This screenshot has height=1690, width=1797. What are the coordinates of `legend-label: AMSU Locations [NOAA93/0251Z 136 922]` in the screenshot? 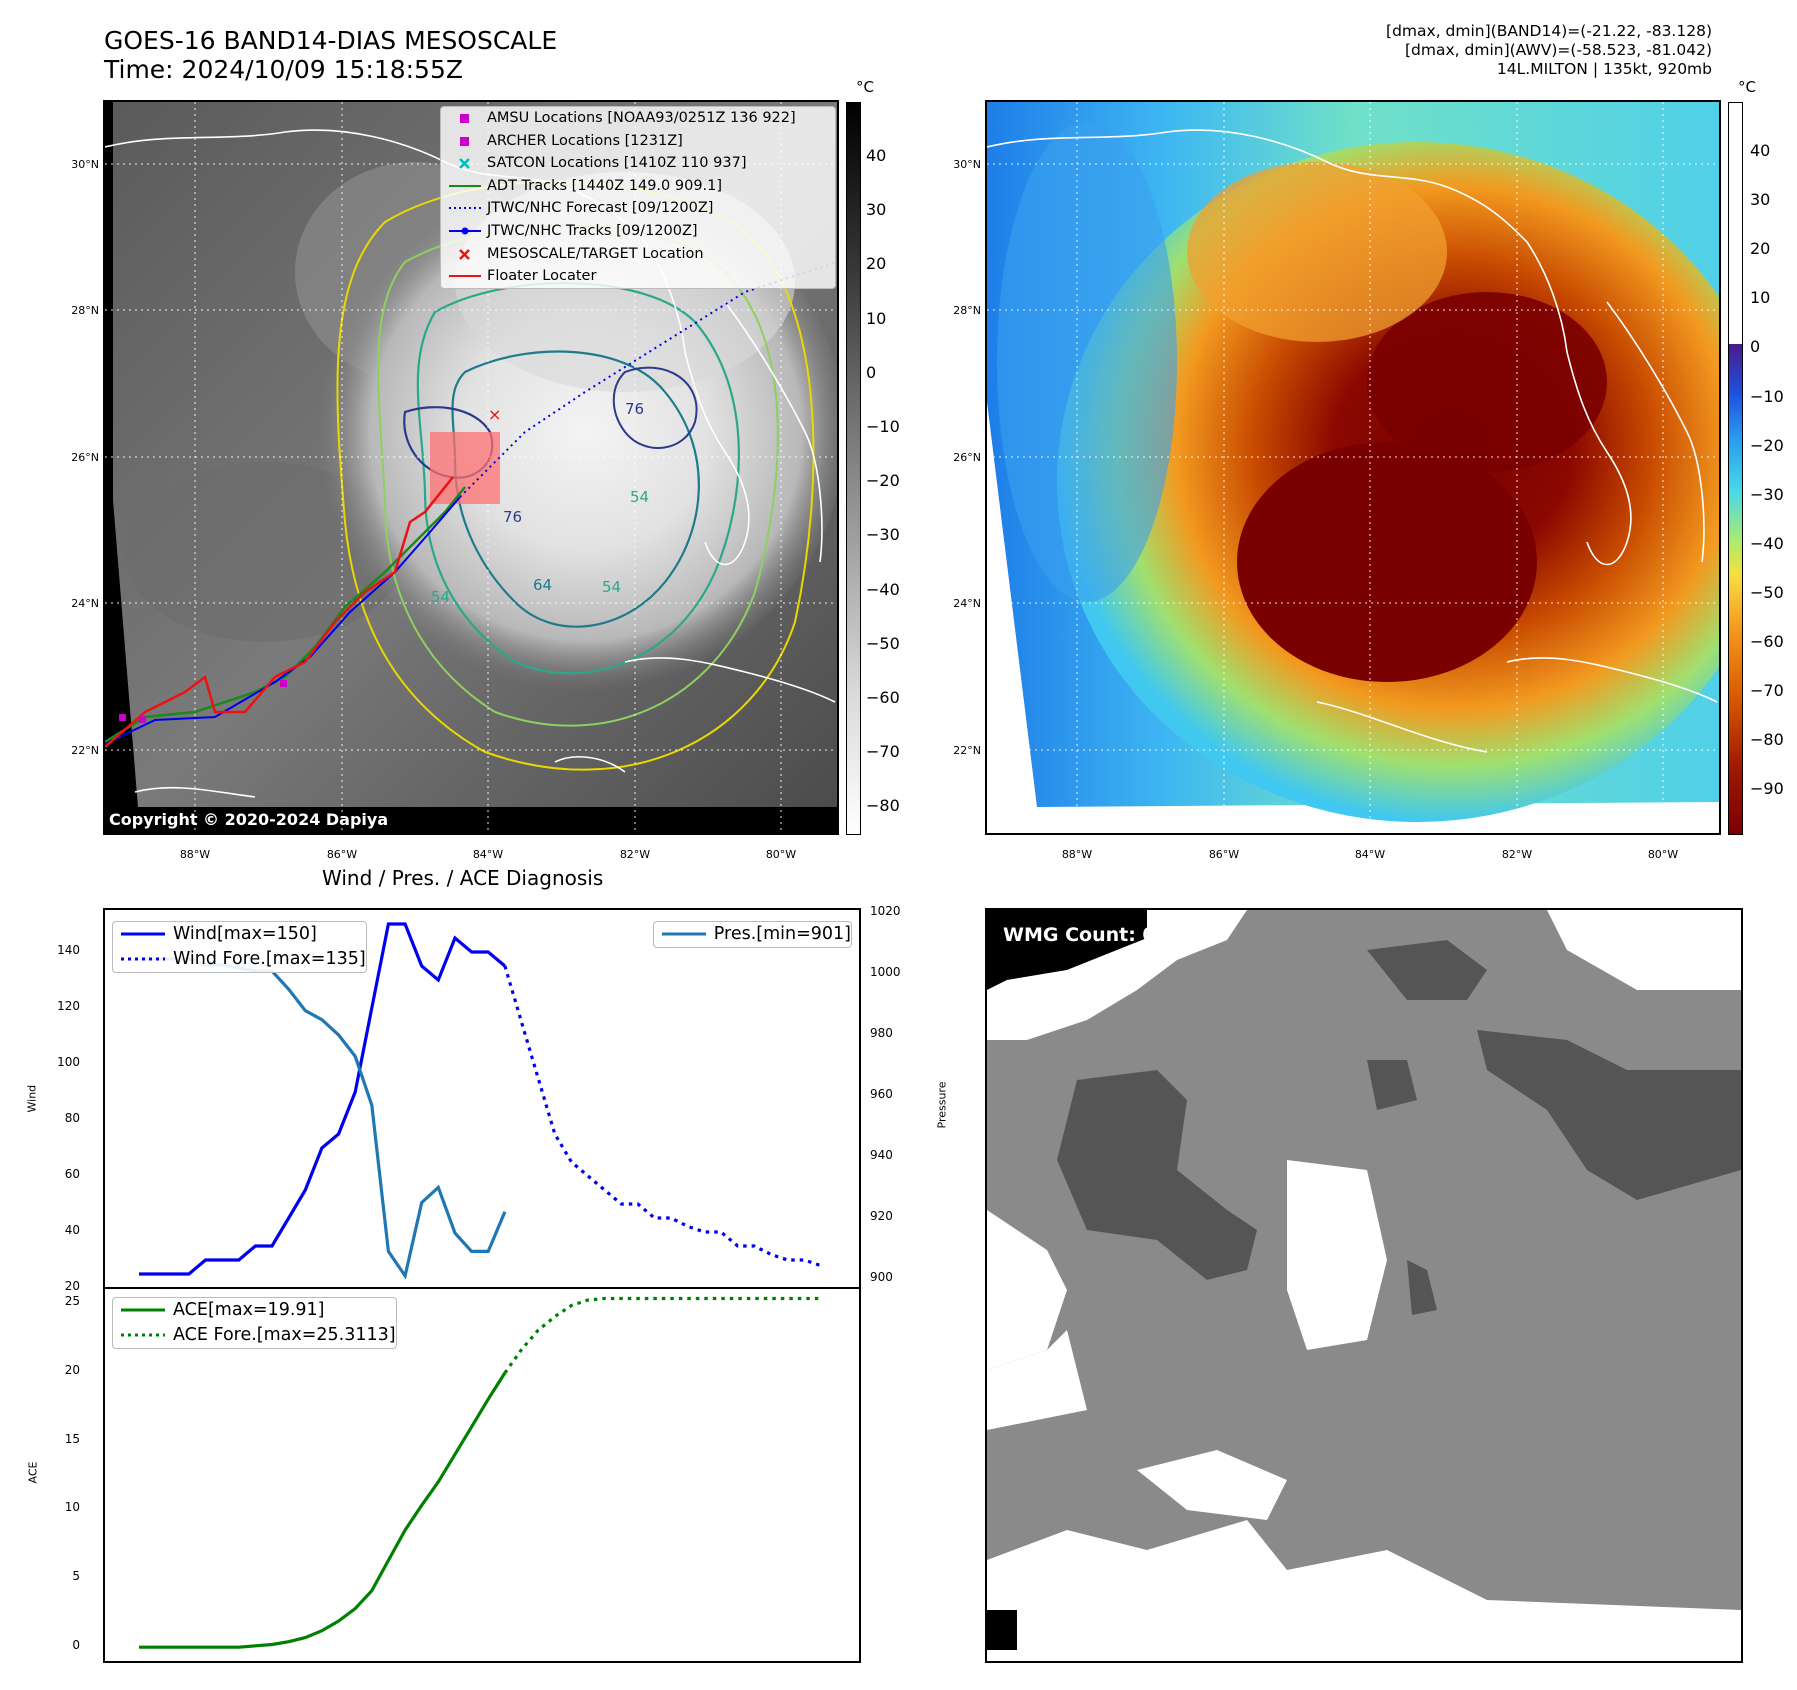 It's located at (641, 118).